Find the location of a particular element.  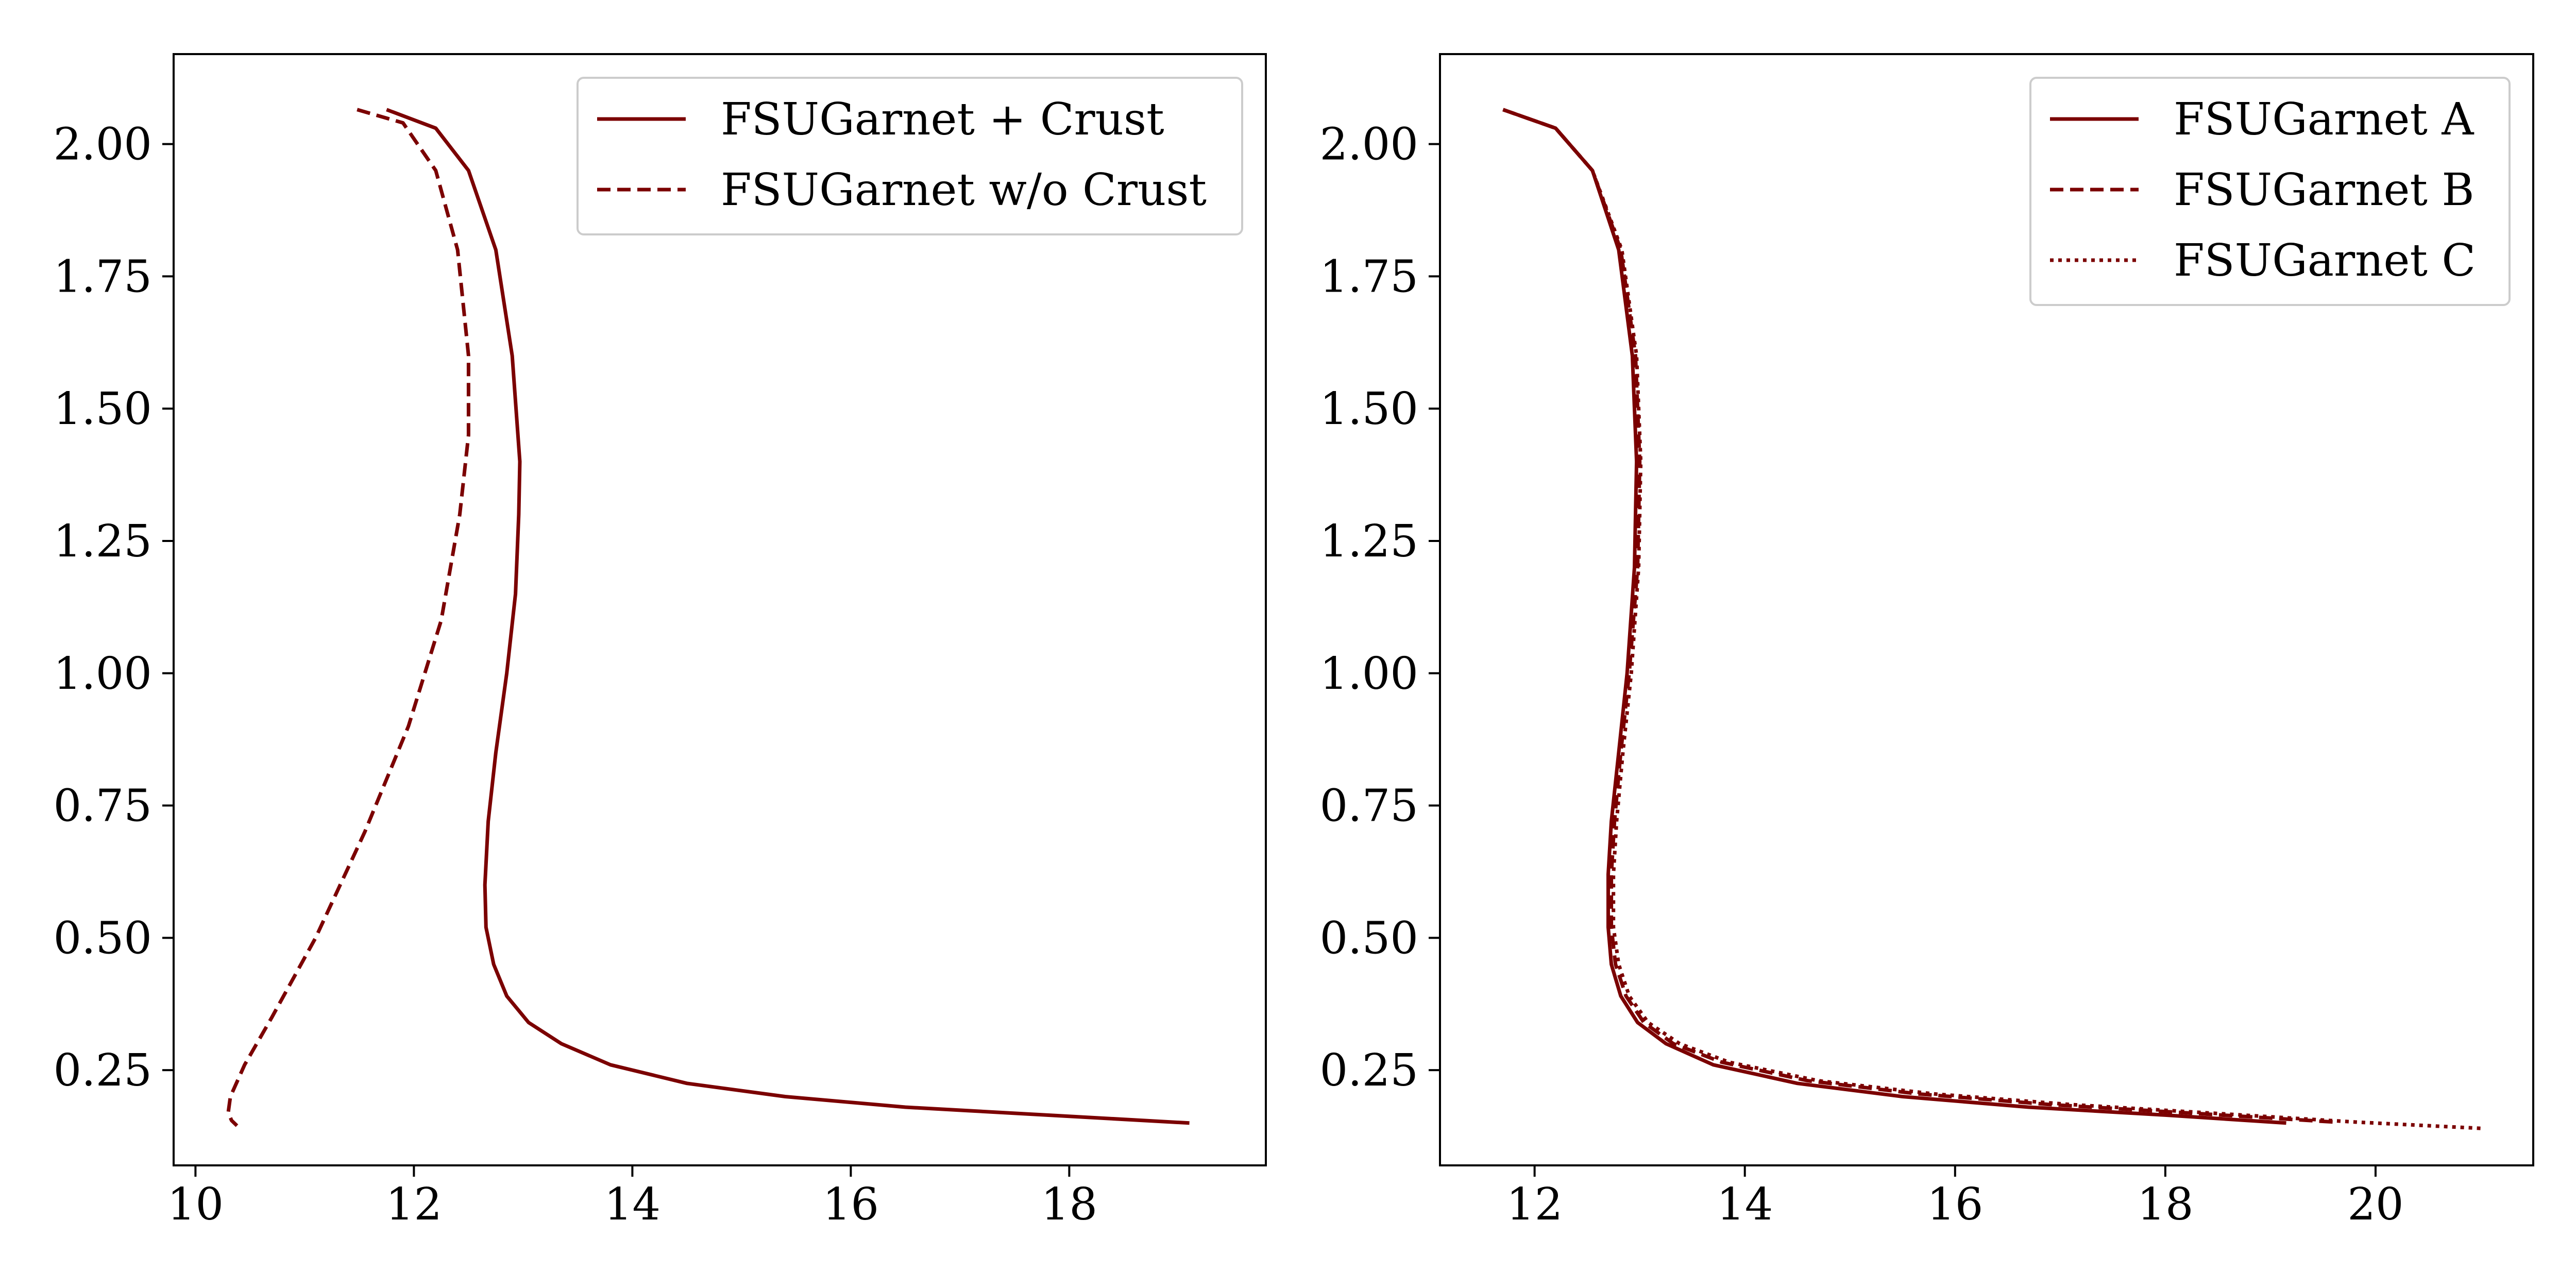

x-tick-label: 20 is located at coordinates (2375, 1204).